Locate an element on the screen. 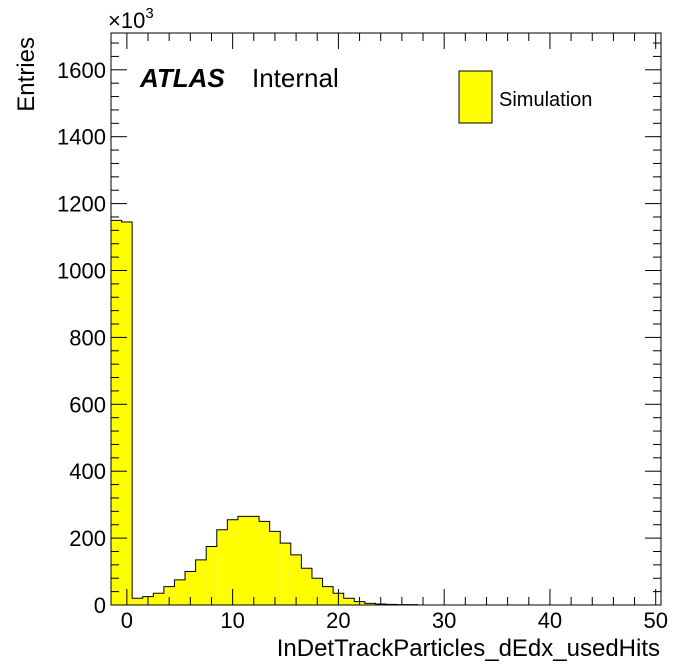  internal-label: Internal is located at coordinates (295, 78).